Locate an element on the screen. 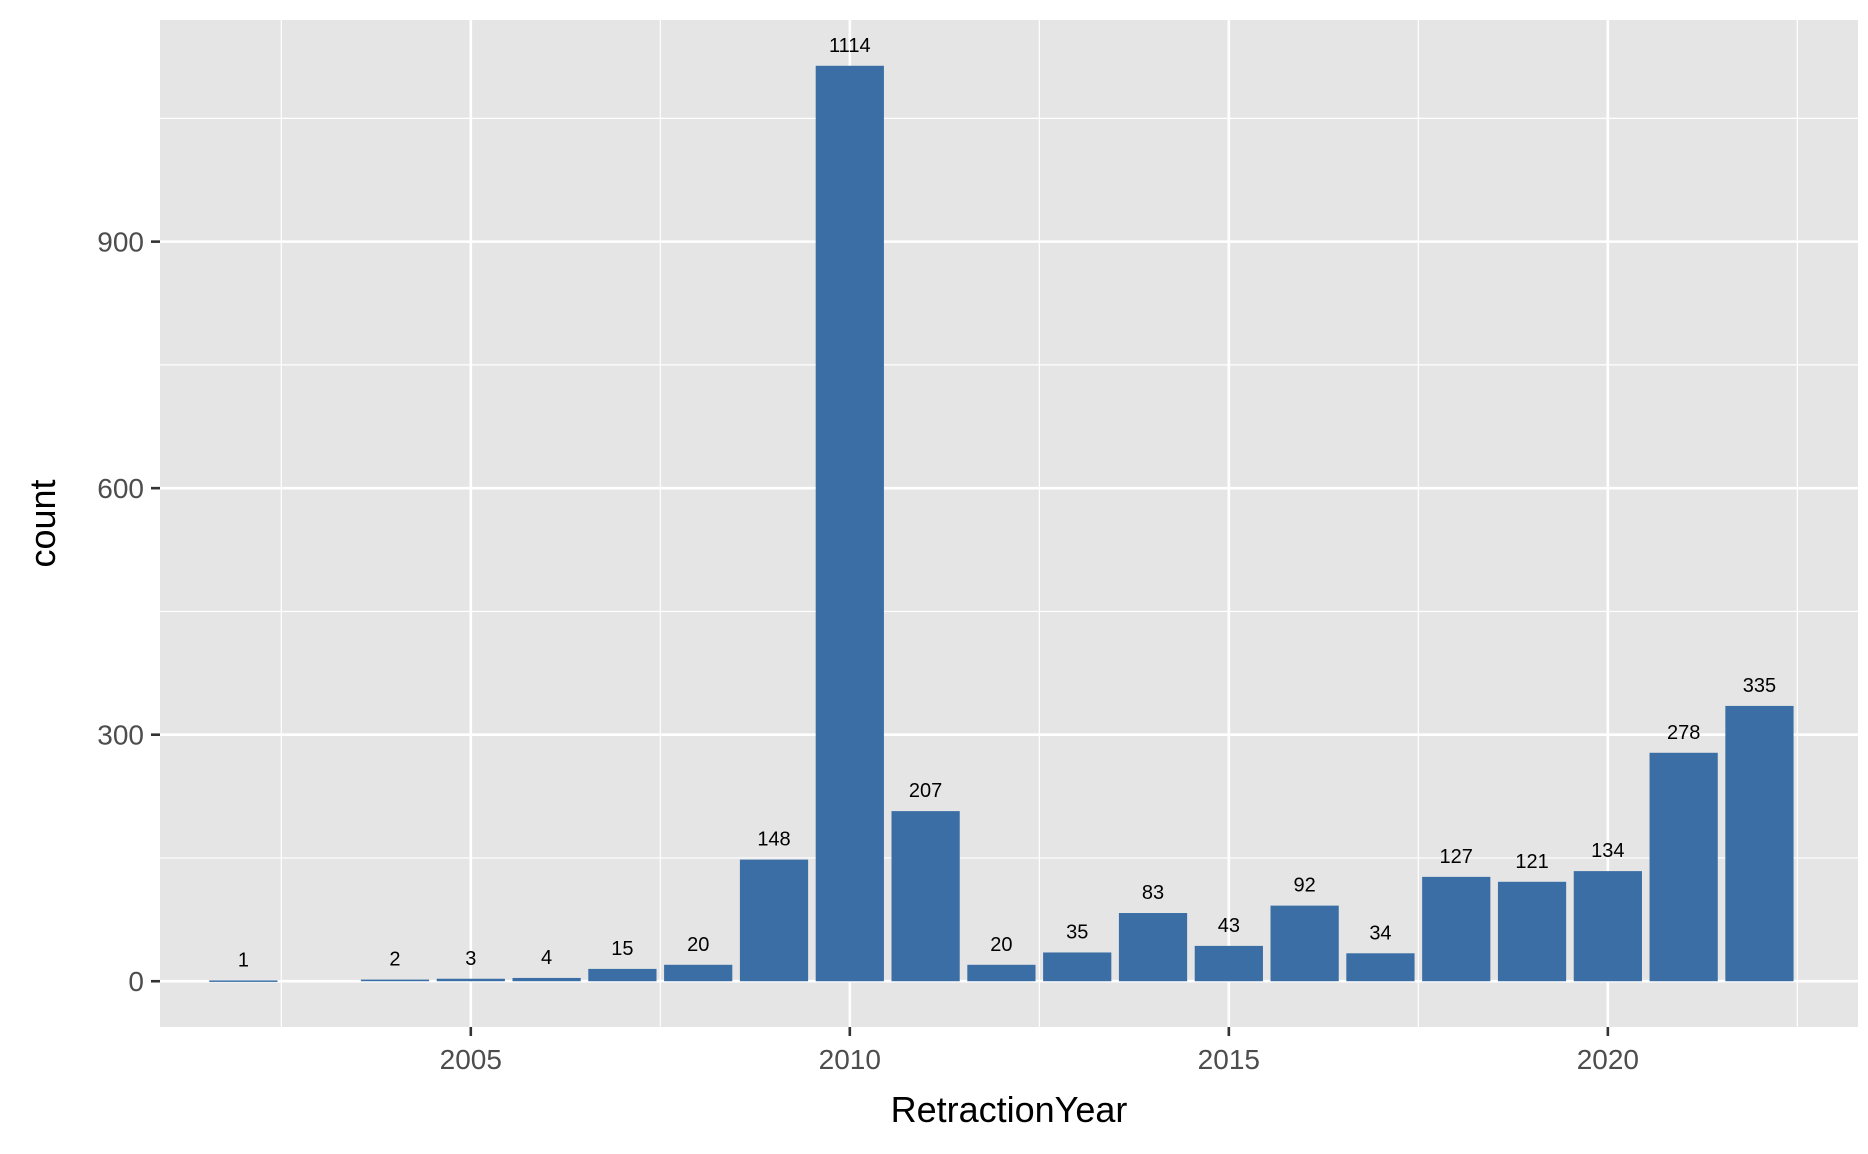 This screenshot has width=1868, height=1154. x-axis: 2005 2010 2015 2020 is located at coordinates (1039, 1051).